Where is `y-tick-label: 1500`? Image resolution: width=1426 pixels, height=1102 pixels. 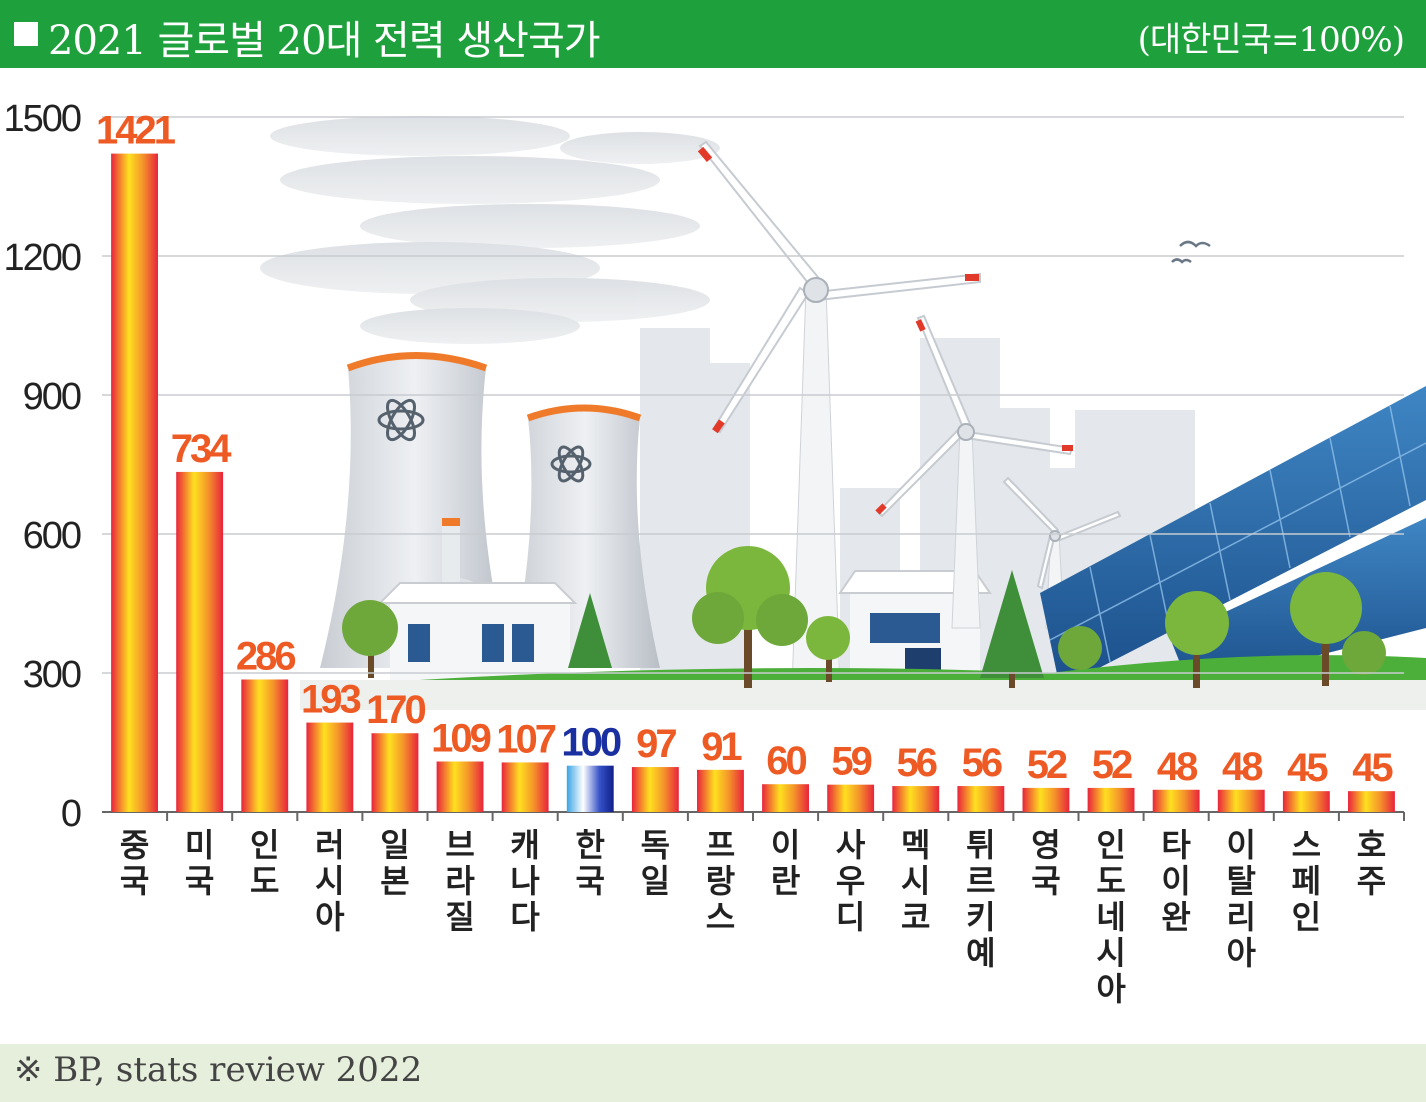 y-tick-label: 1500 is located at coordinates (41, 119).